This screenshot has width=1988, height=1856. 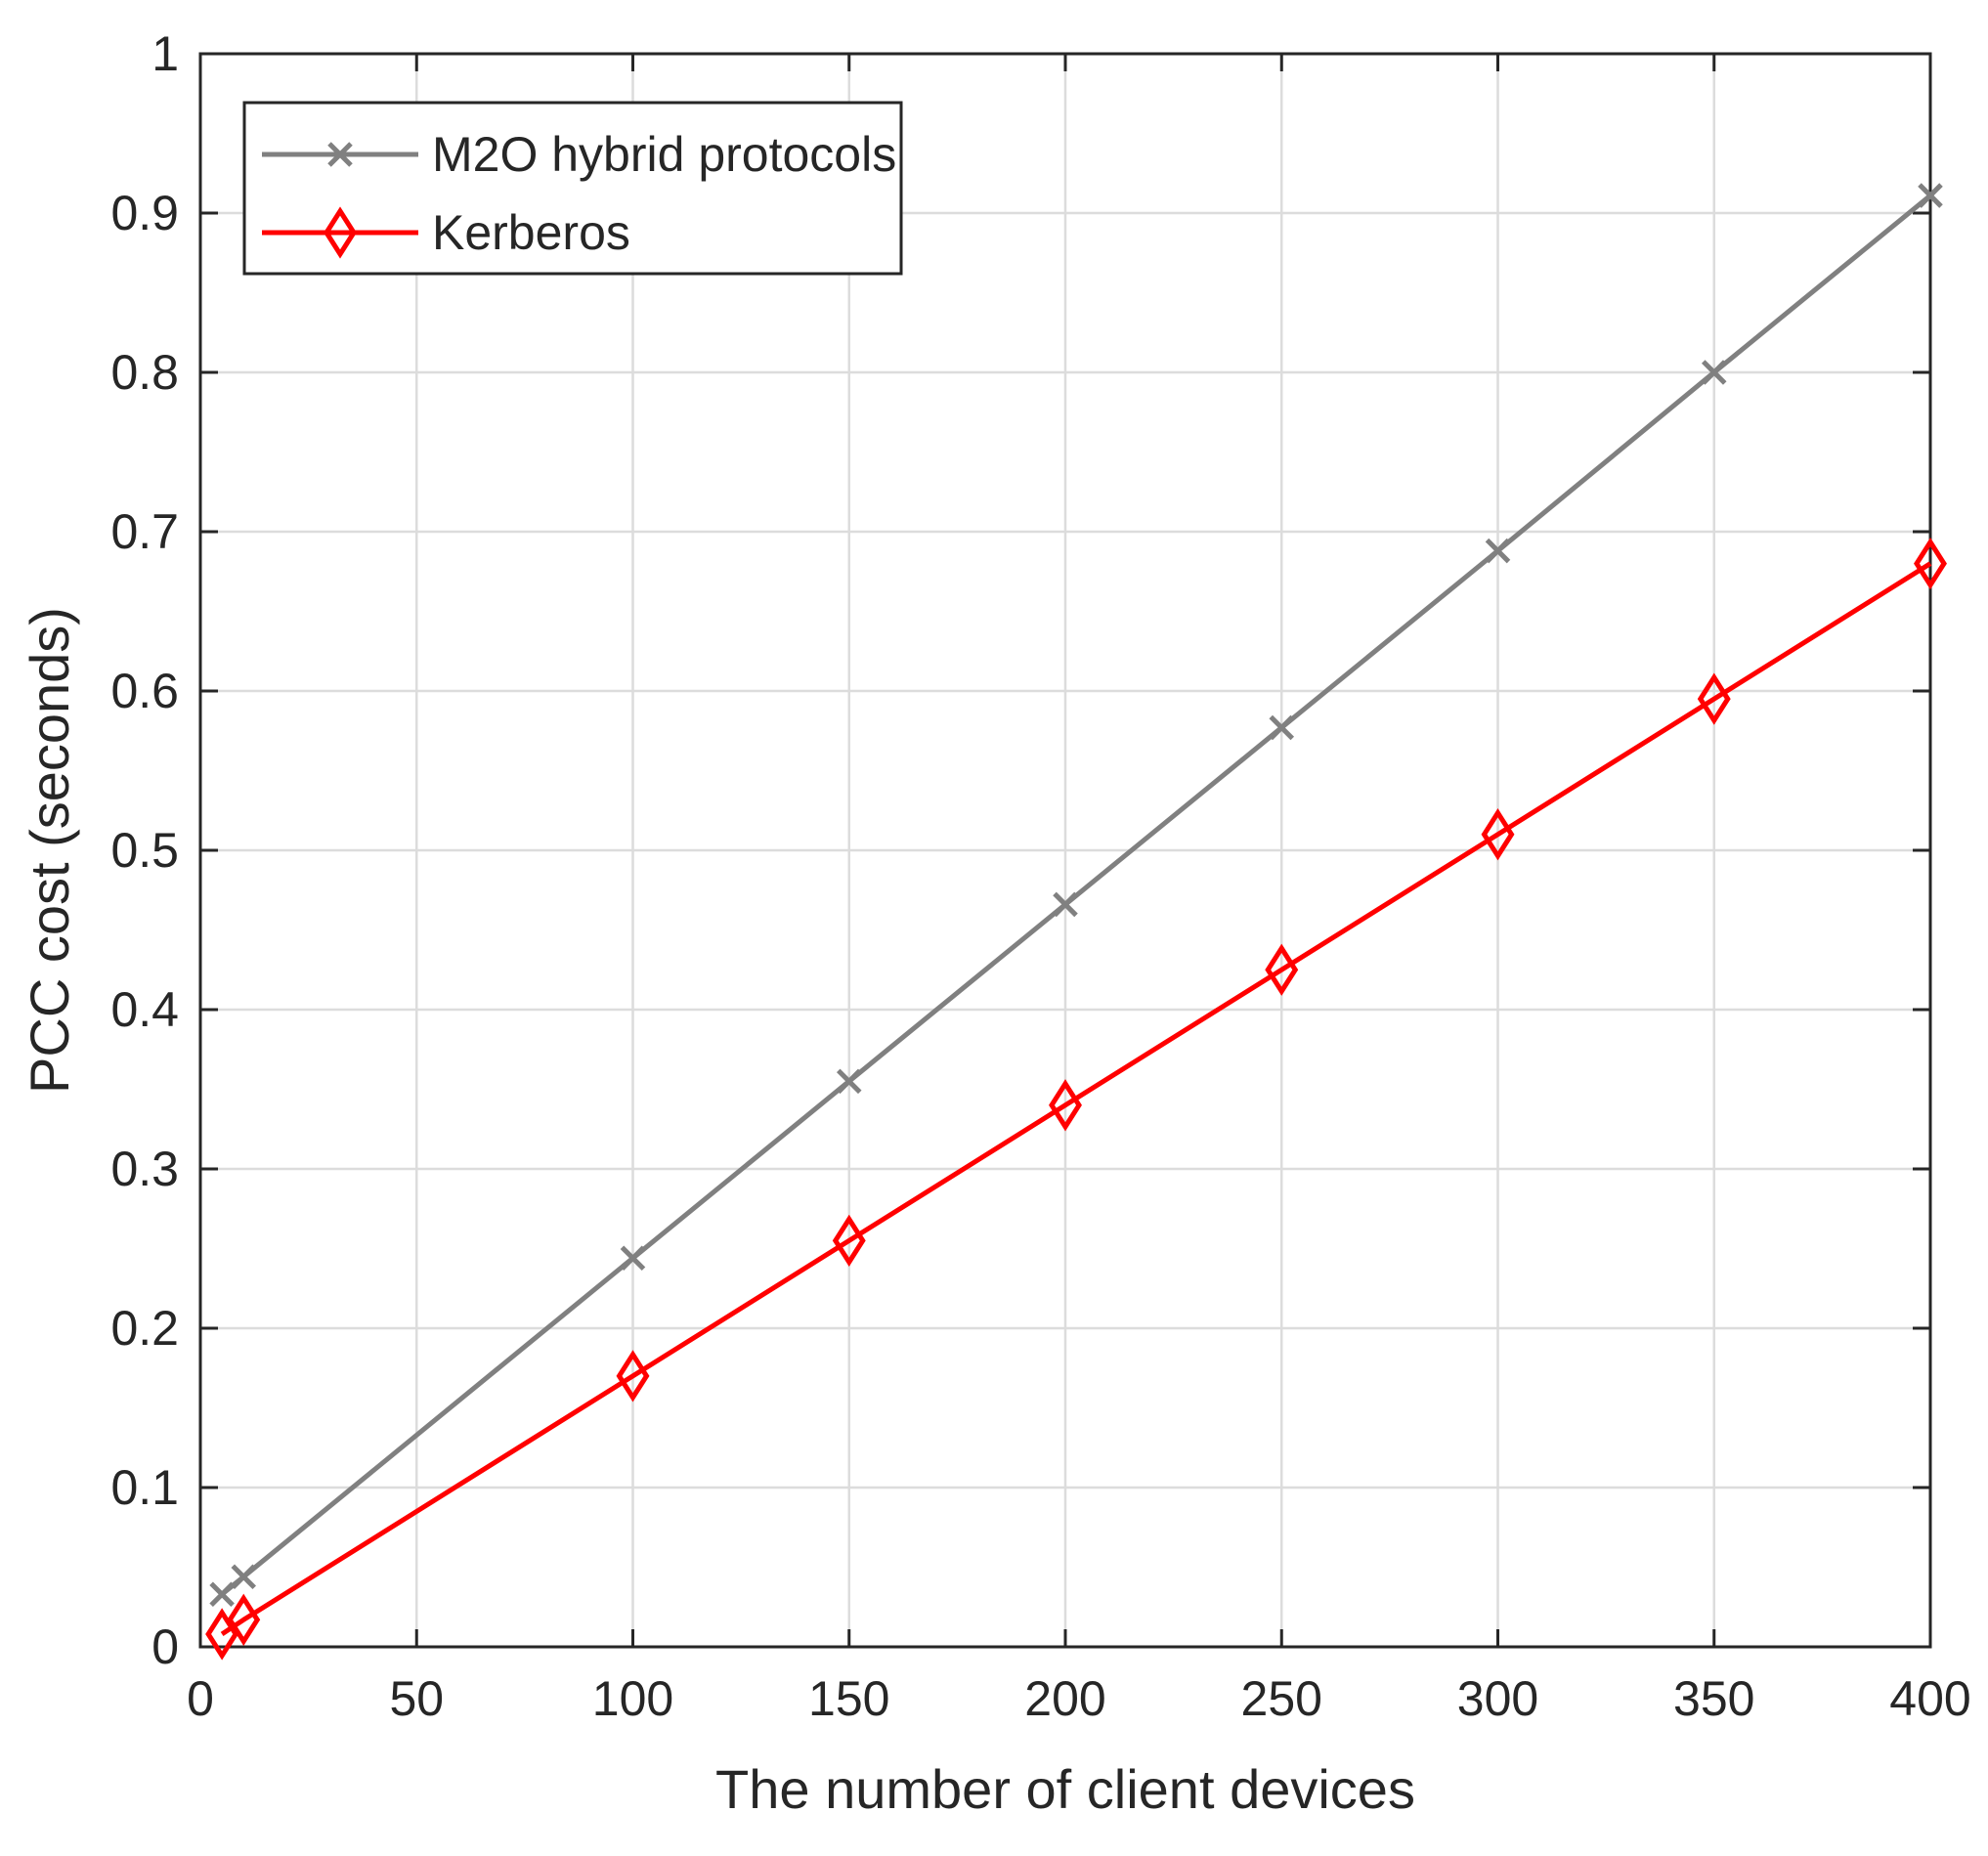 What do you see at coordinates (144, 1009) in the screenshot?
I see `y-tick-label: 0.4` at bounding box center [144, 1009].